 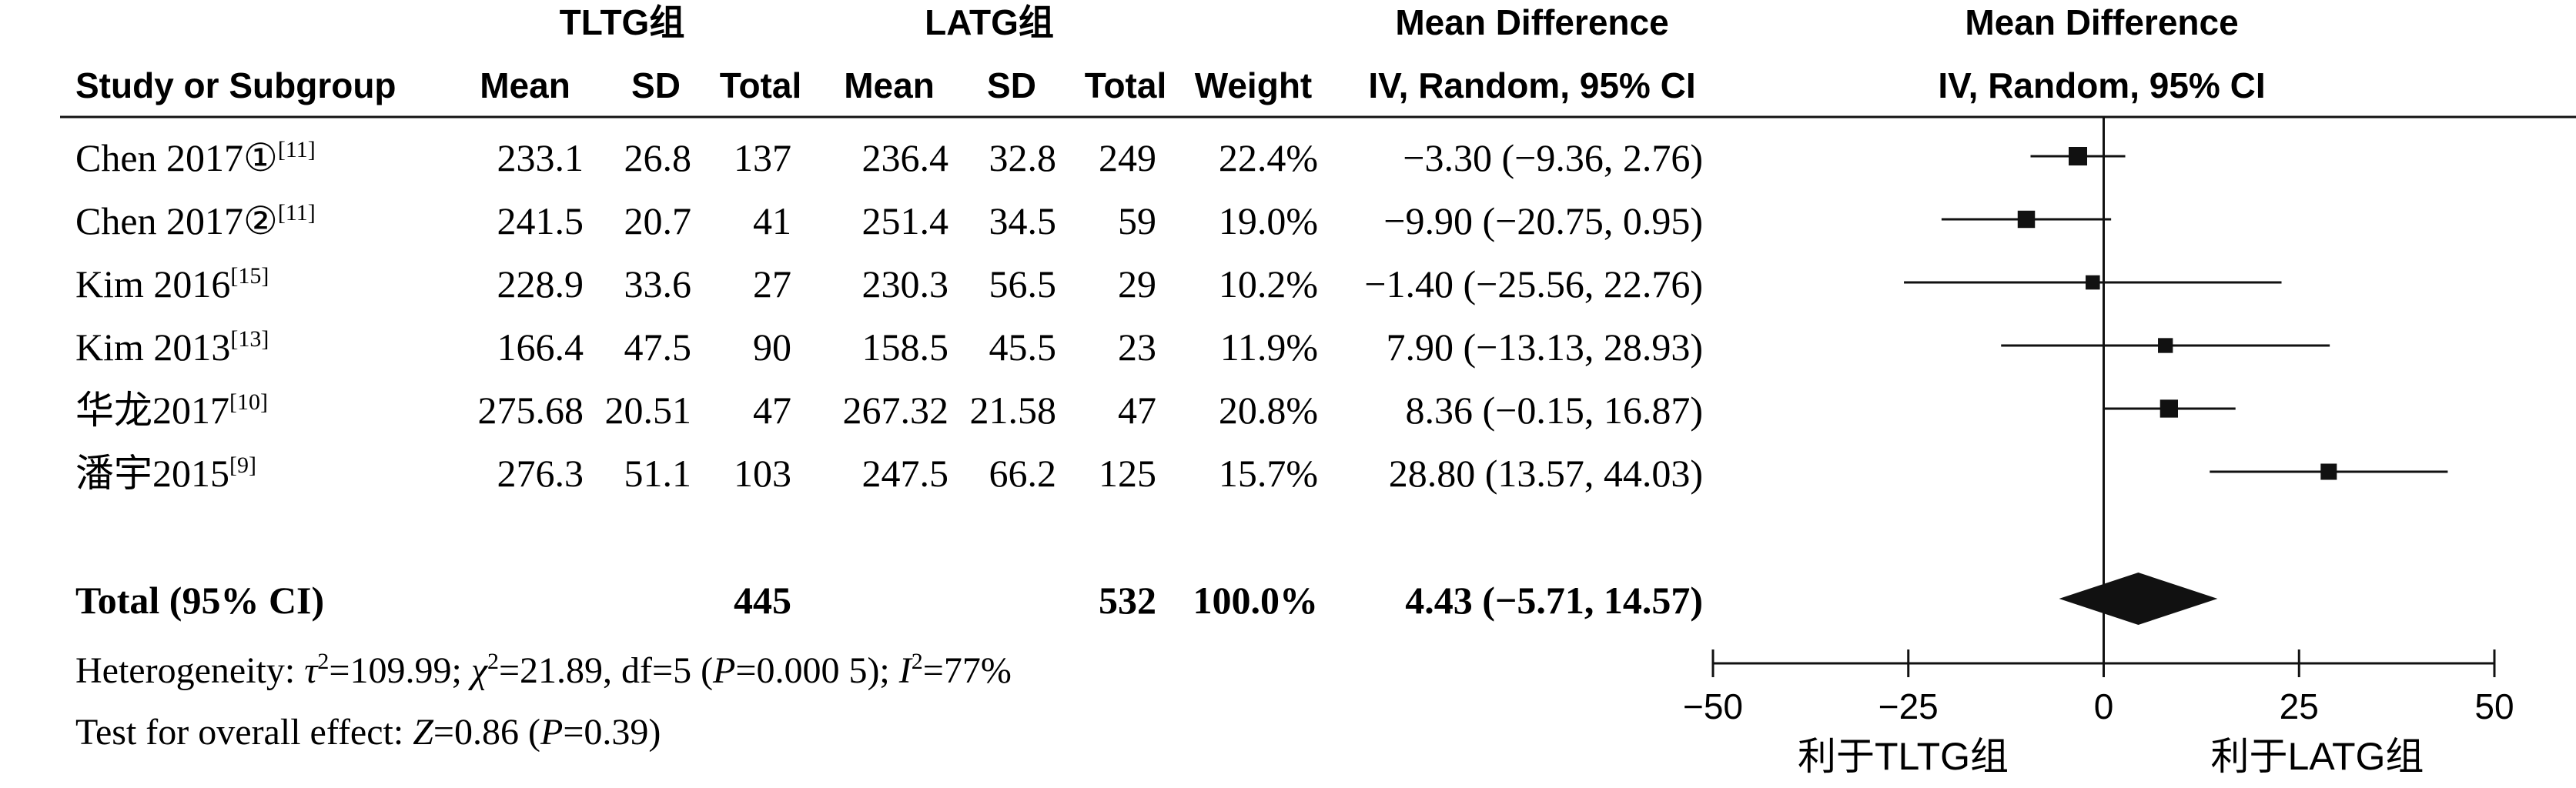 What do you see at coordinates (1532, 22) in the screenshot?
I see `md-header-title-table: Mean Difference` at bounding box center [1532, 22].